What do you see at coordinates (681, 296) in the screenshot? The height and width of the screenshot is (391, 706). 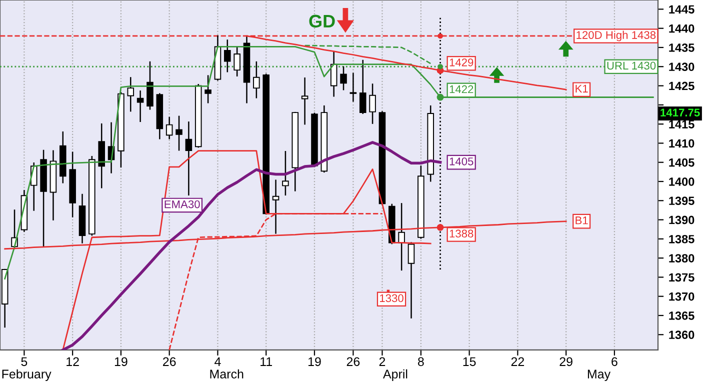 I see `y-tick-label: 1370` at bounding box center [681, 296].